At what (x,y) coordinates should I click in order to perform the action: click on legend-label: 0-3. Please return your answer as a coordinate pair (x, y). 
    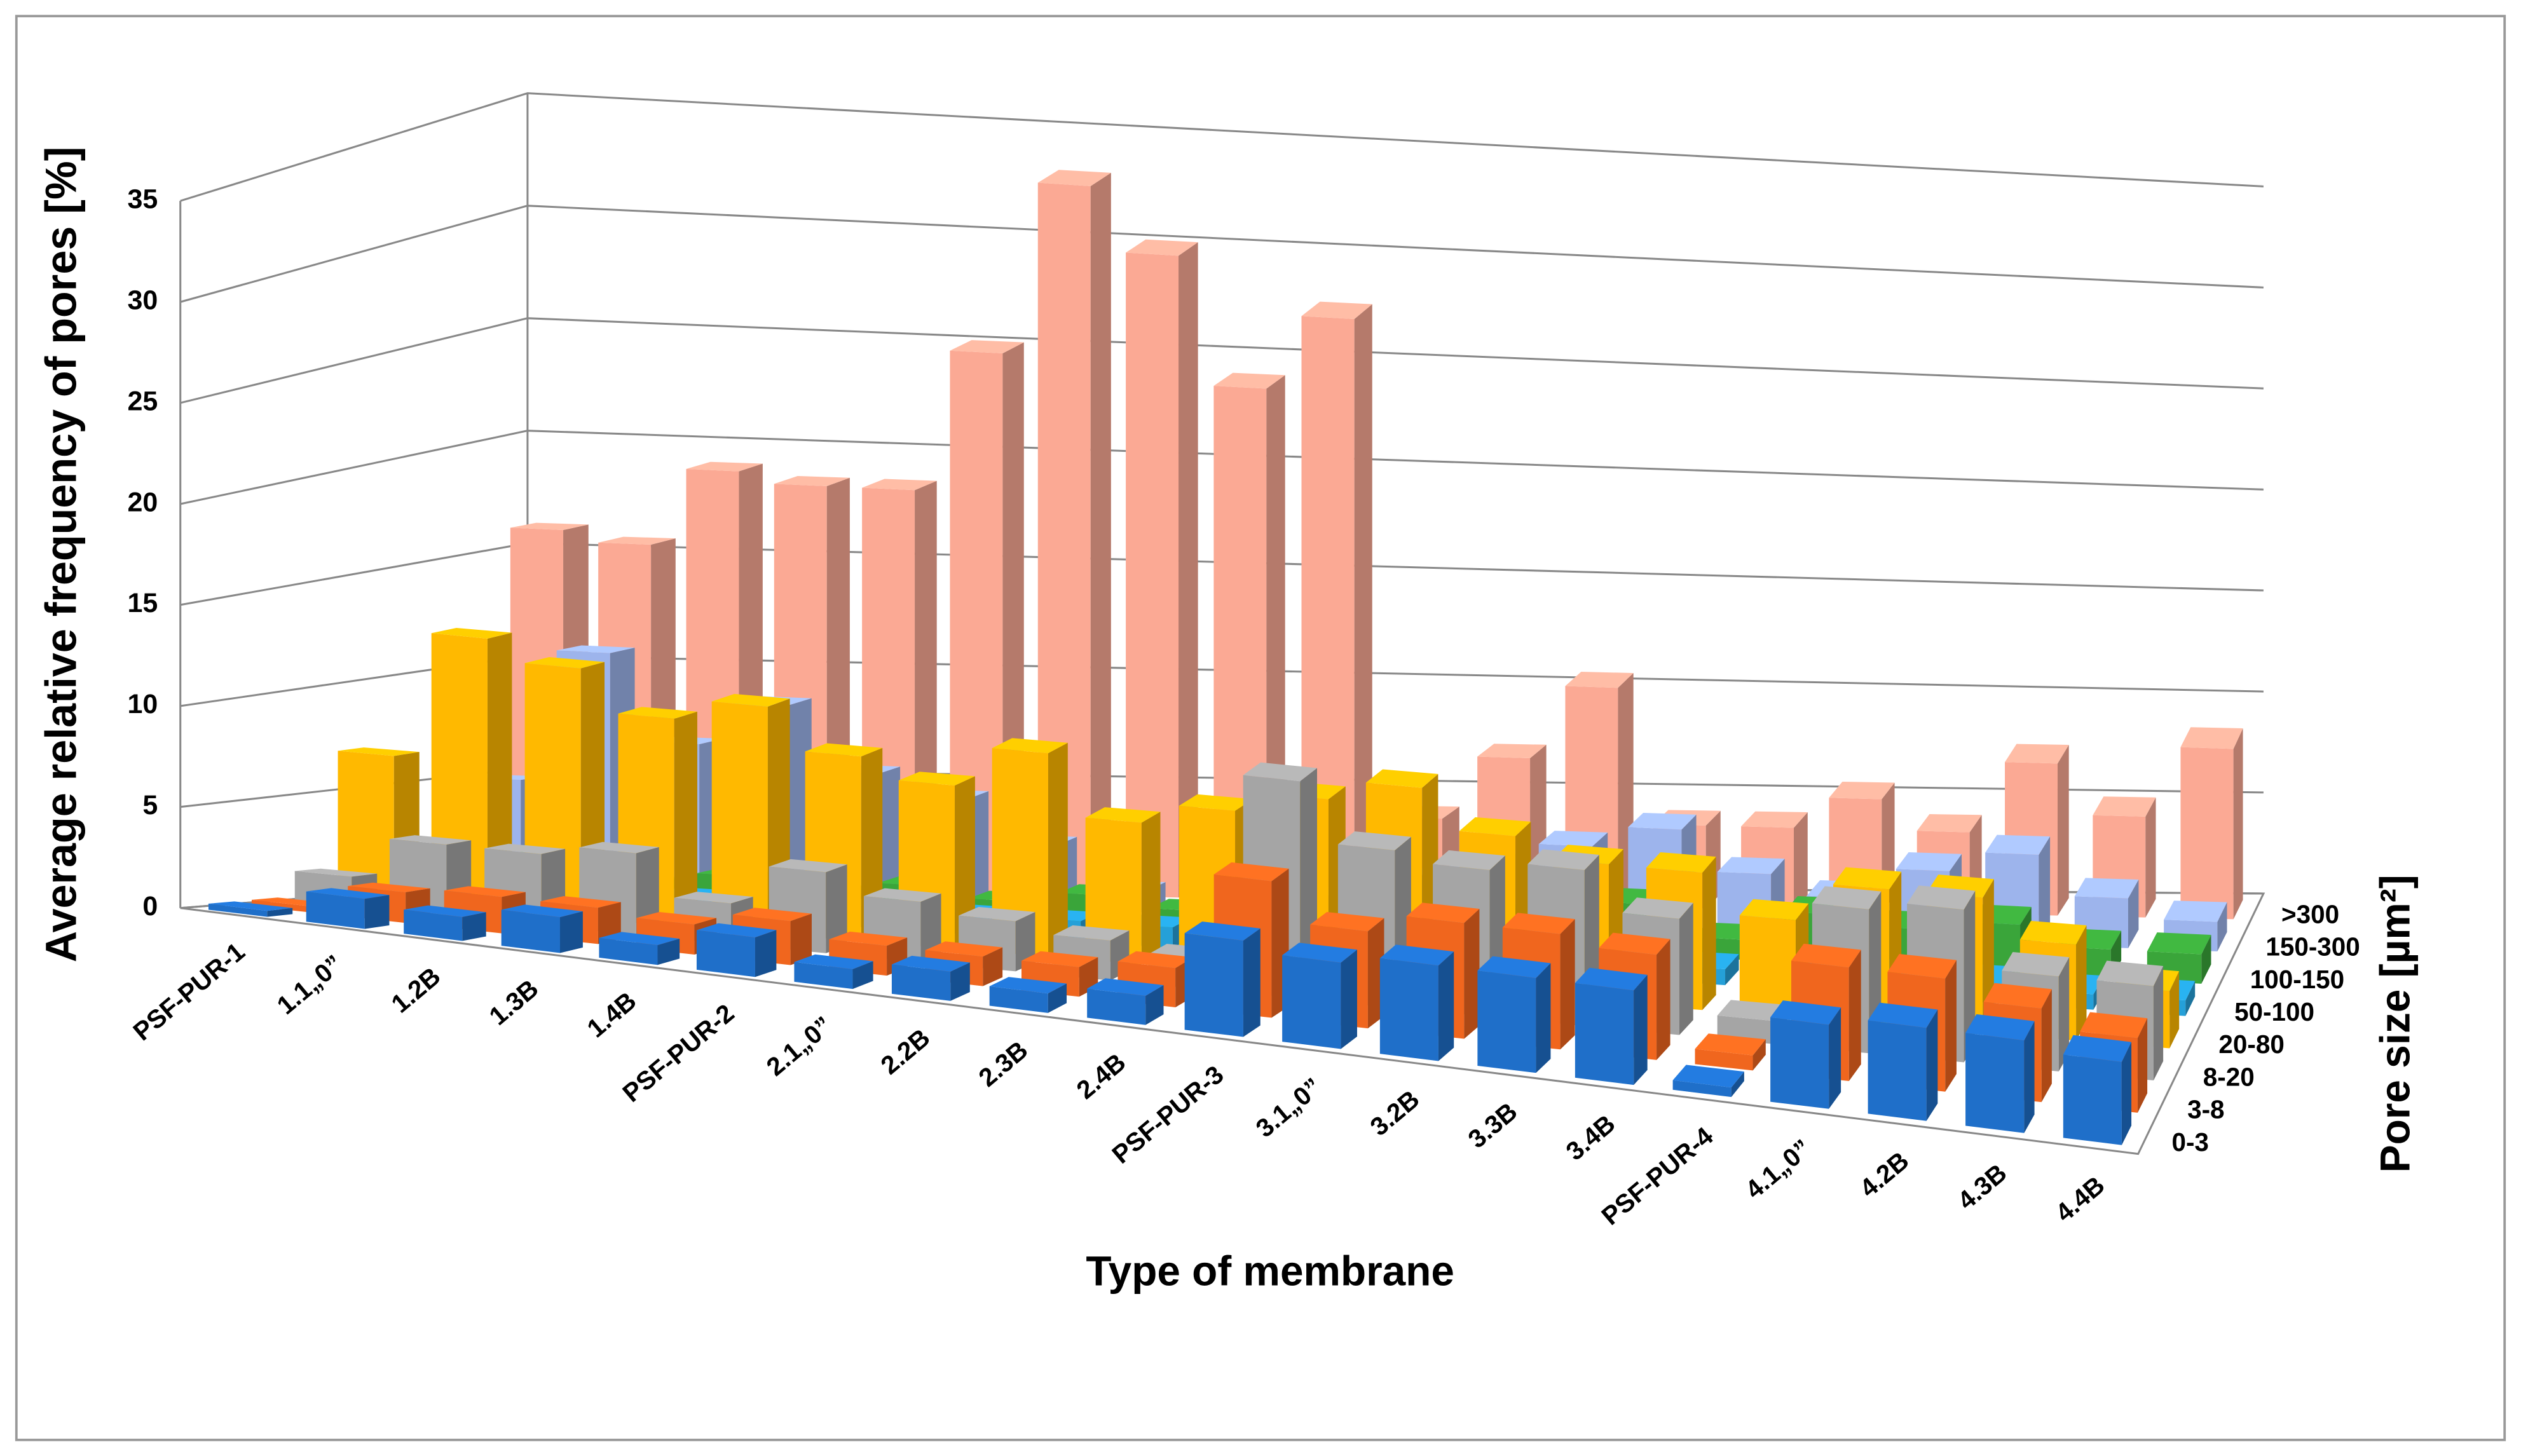
    Looking at the image, I should click on (2189, 1142).